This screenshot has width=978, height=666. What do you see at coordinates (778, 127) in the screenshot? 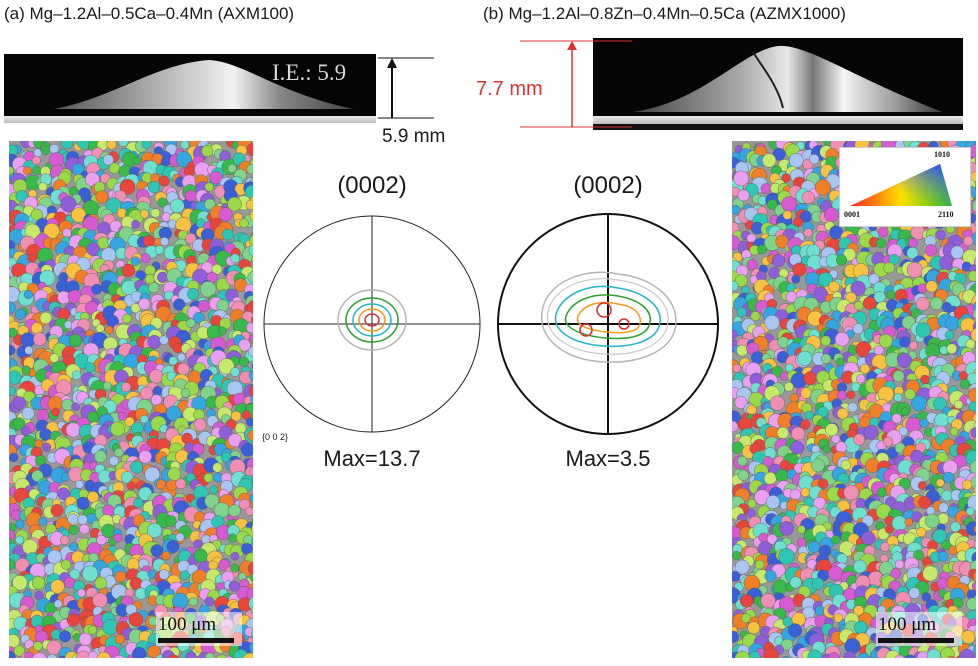
I see `sheet-base-b` at bounding box center [778, 127].